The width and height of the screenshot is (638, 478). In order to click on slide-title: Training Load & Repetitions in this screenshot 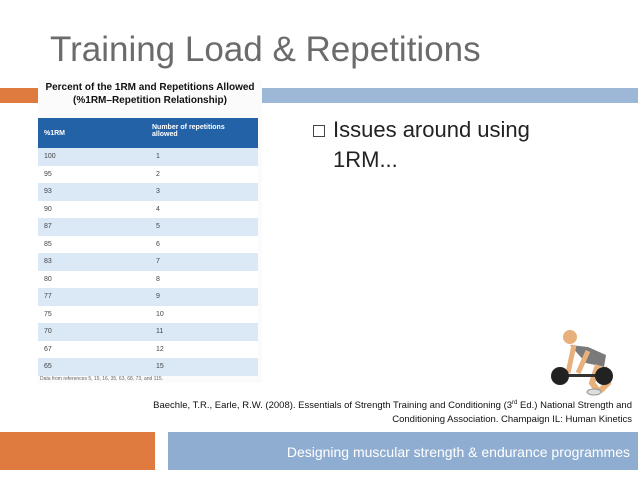, I will do `click(265, 49)`.